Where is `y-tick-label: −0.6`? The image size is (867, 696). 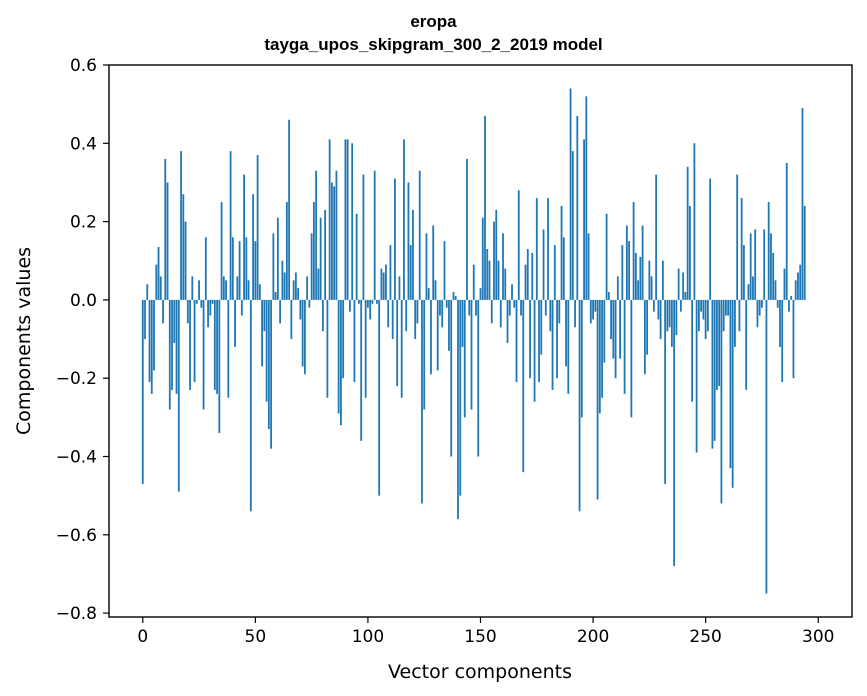 y-tick-label: −0.6 is located at coordinates (76, 536).